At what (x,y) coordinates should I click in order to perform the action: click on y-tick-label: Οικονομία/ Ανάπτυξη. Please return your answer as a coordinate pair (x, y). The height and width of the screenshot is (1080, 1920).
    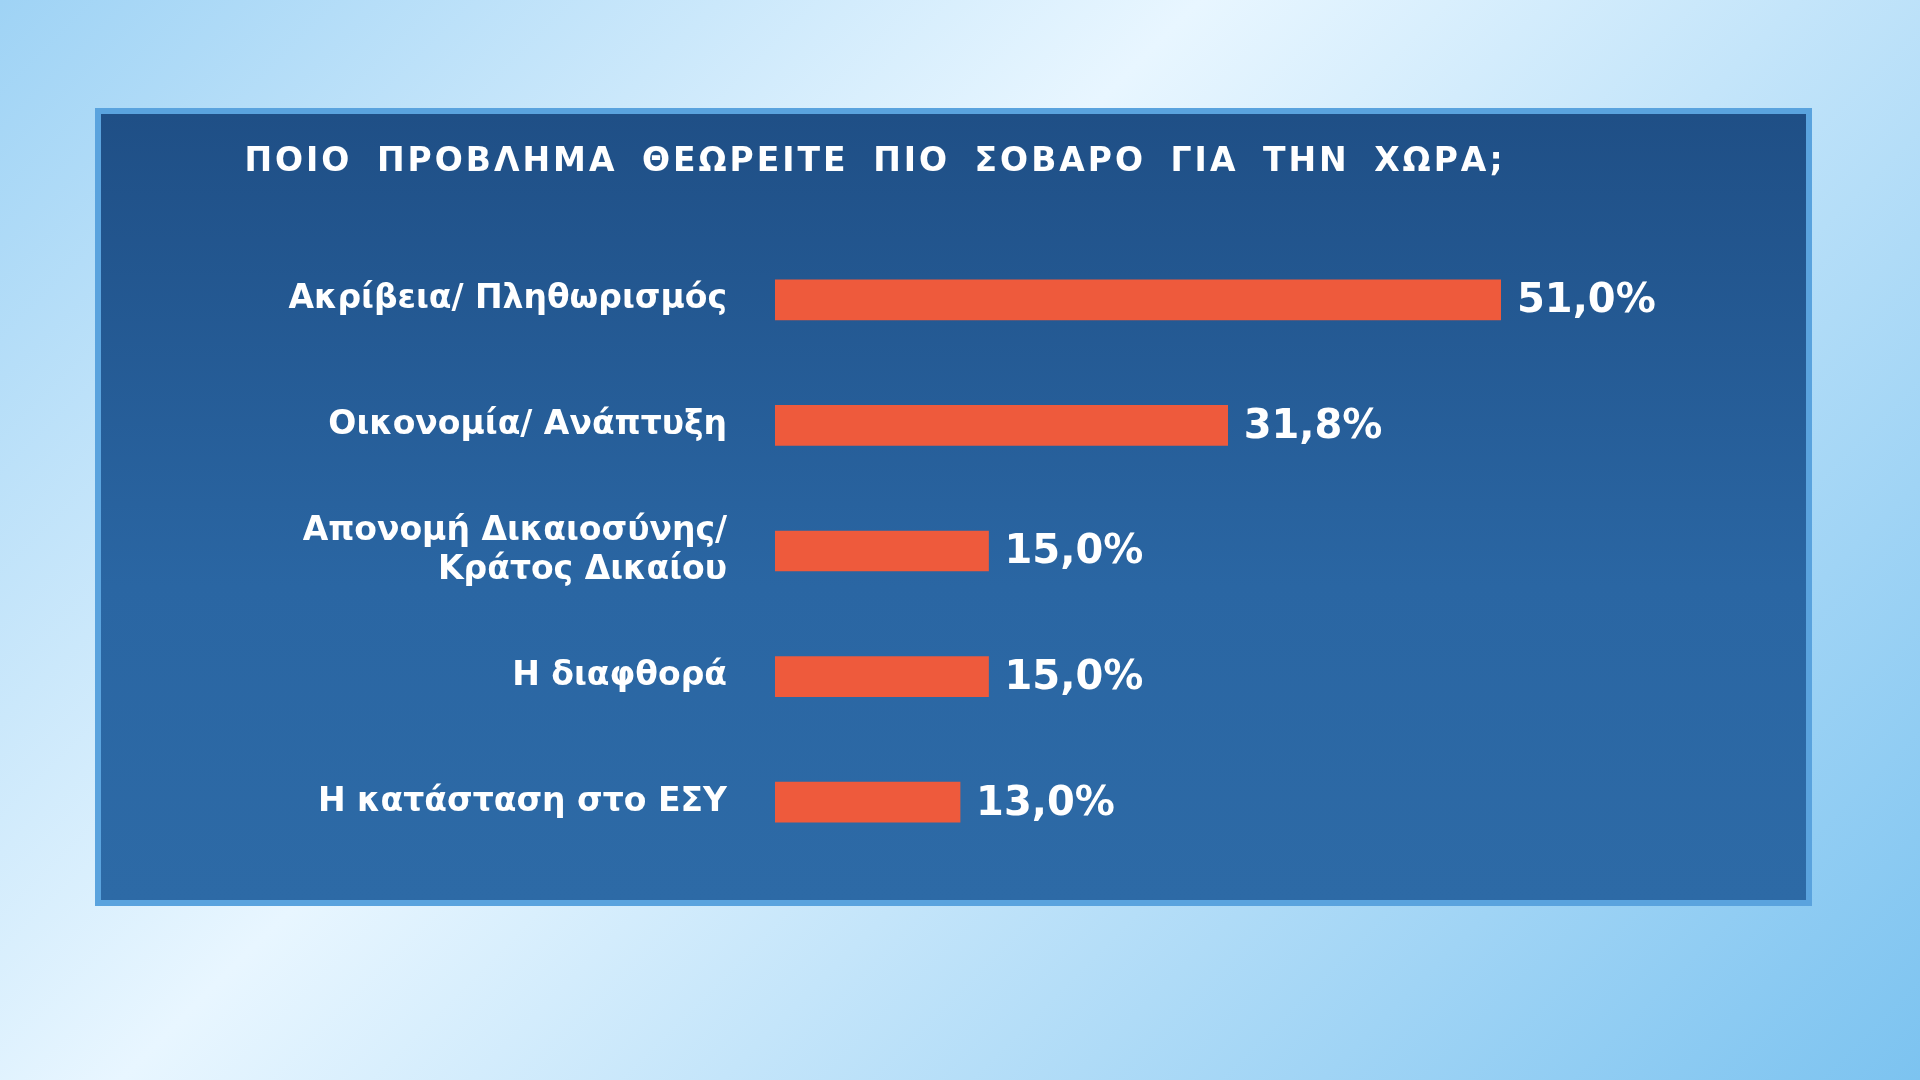
    Looking at the image, I should click on (527, 422).